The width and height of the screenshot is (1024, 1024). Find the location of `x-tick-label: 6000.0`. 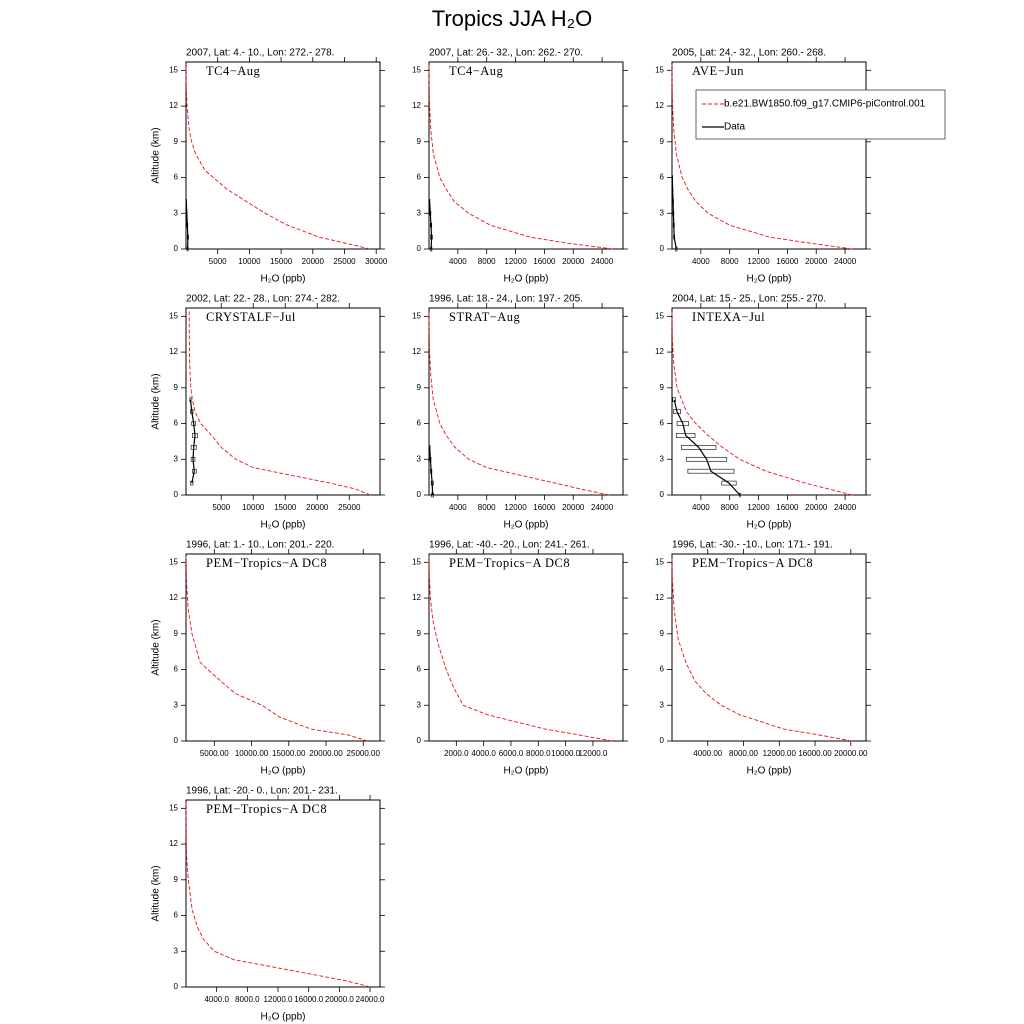

x-tick-label: 6000.0 is located at coordinates (511, 753).